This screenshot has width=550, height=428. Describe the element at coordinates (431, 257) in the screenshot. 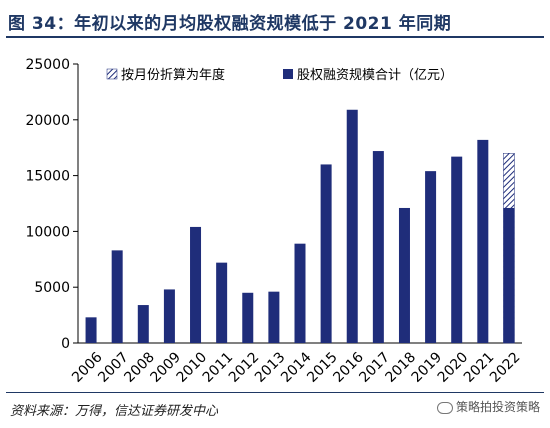

I see `bar-2019` at that location.